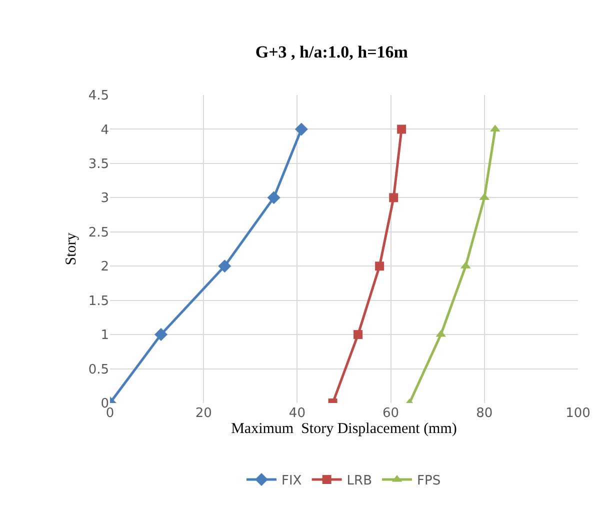 This screenshot has height=508, width=603. I want to click on y-tick-label: 4.5, so click(98, 96).